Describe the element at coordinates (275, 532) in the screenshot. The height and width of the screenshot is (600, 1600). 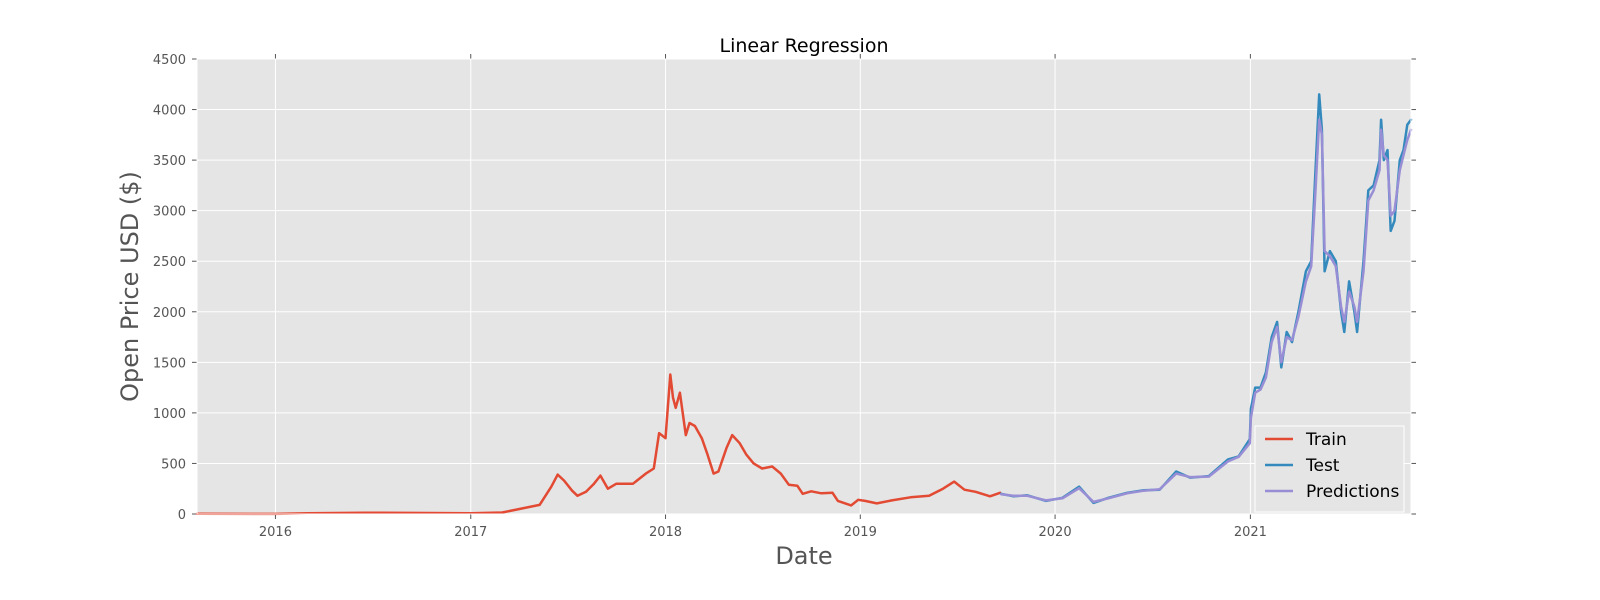
I see `x-tick-label: 2016` at that location.